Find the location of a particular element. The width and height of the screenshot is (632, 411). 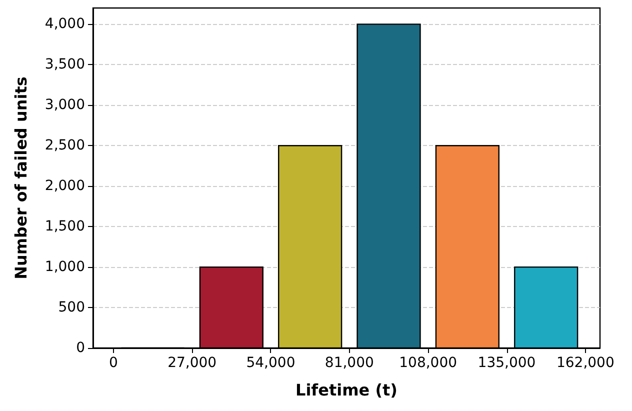

x-axis-title: Lifetime (t) is located at coordinates (347, 390).